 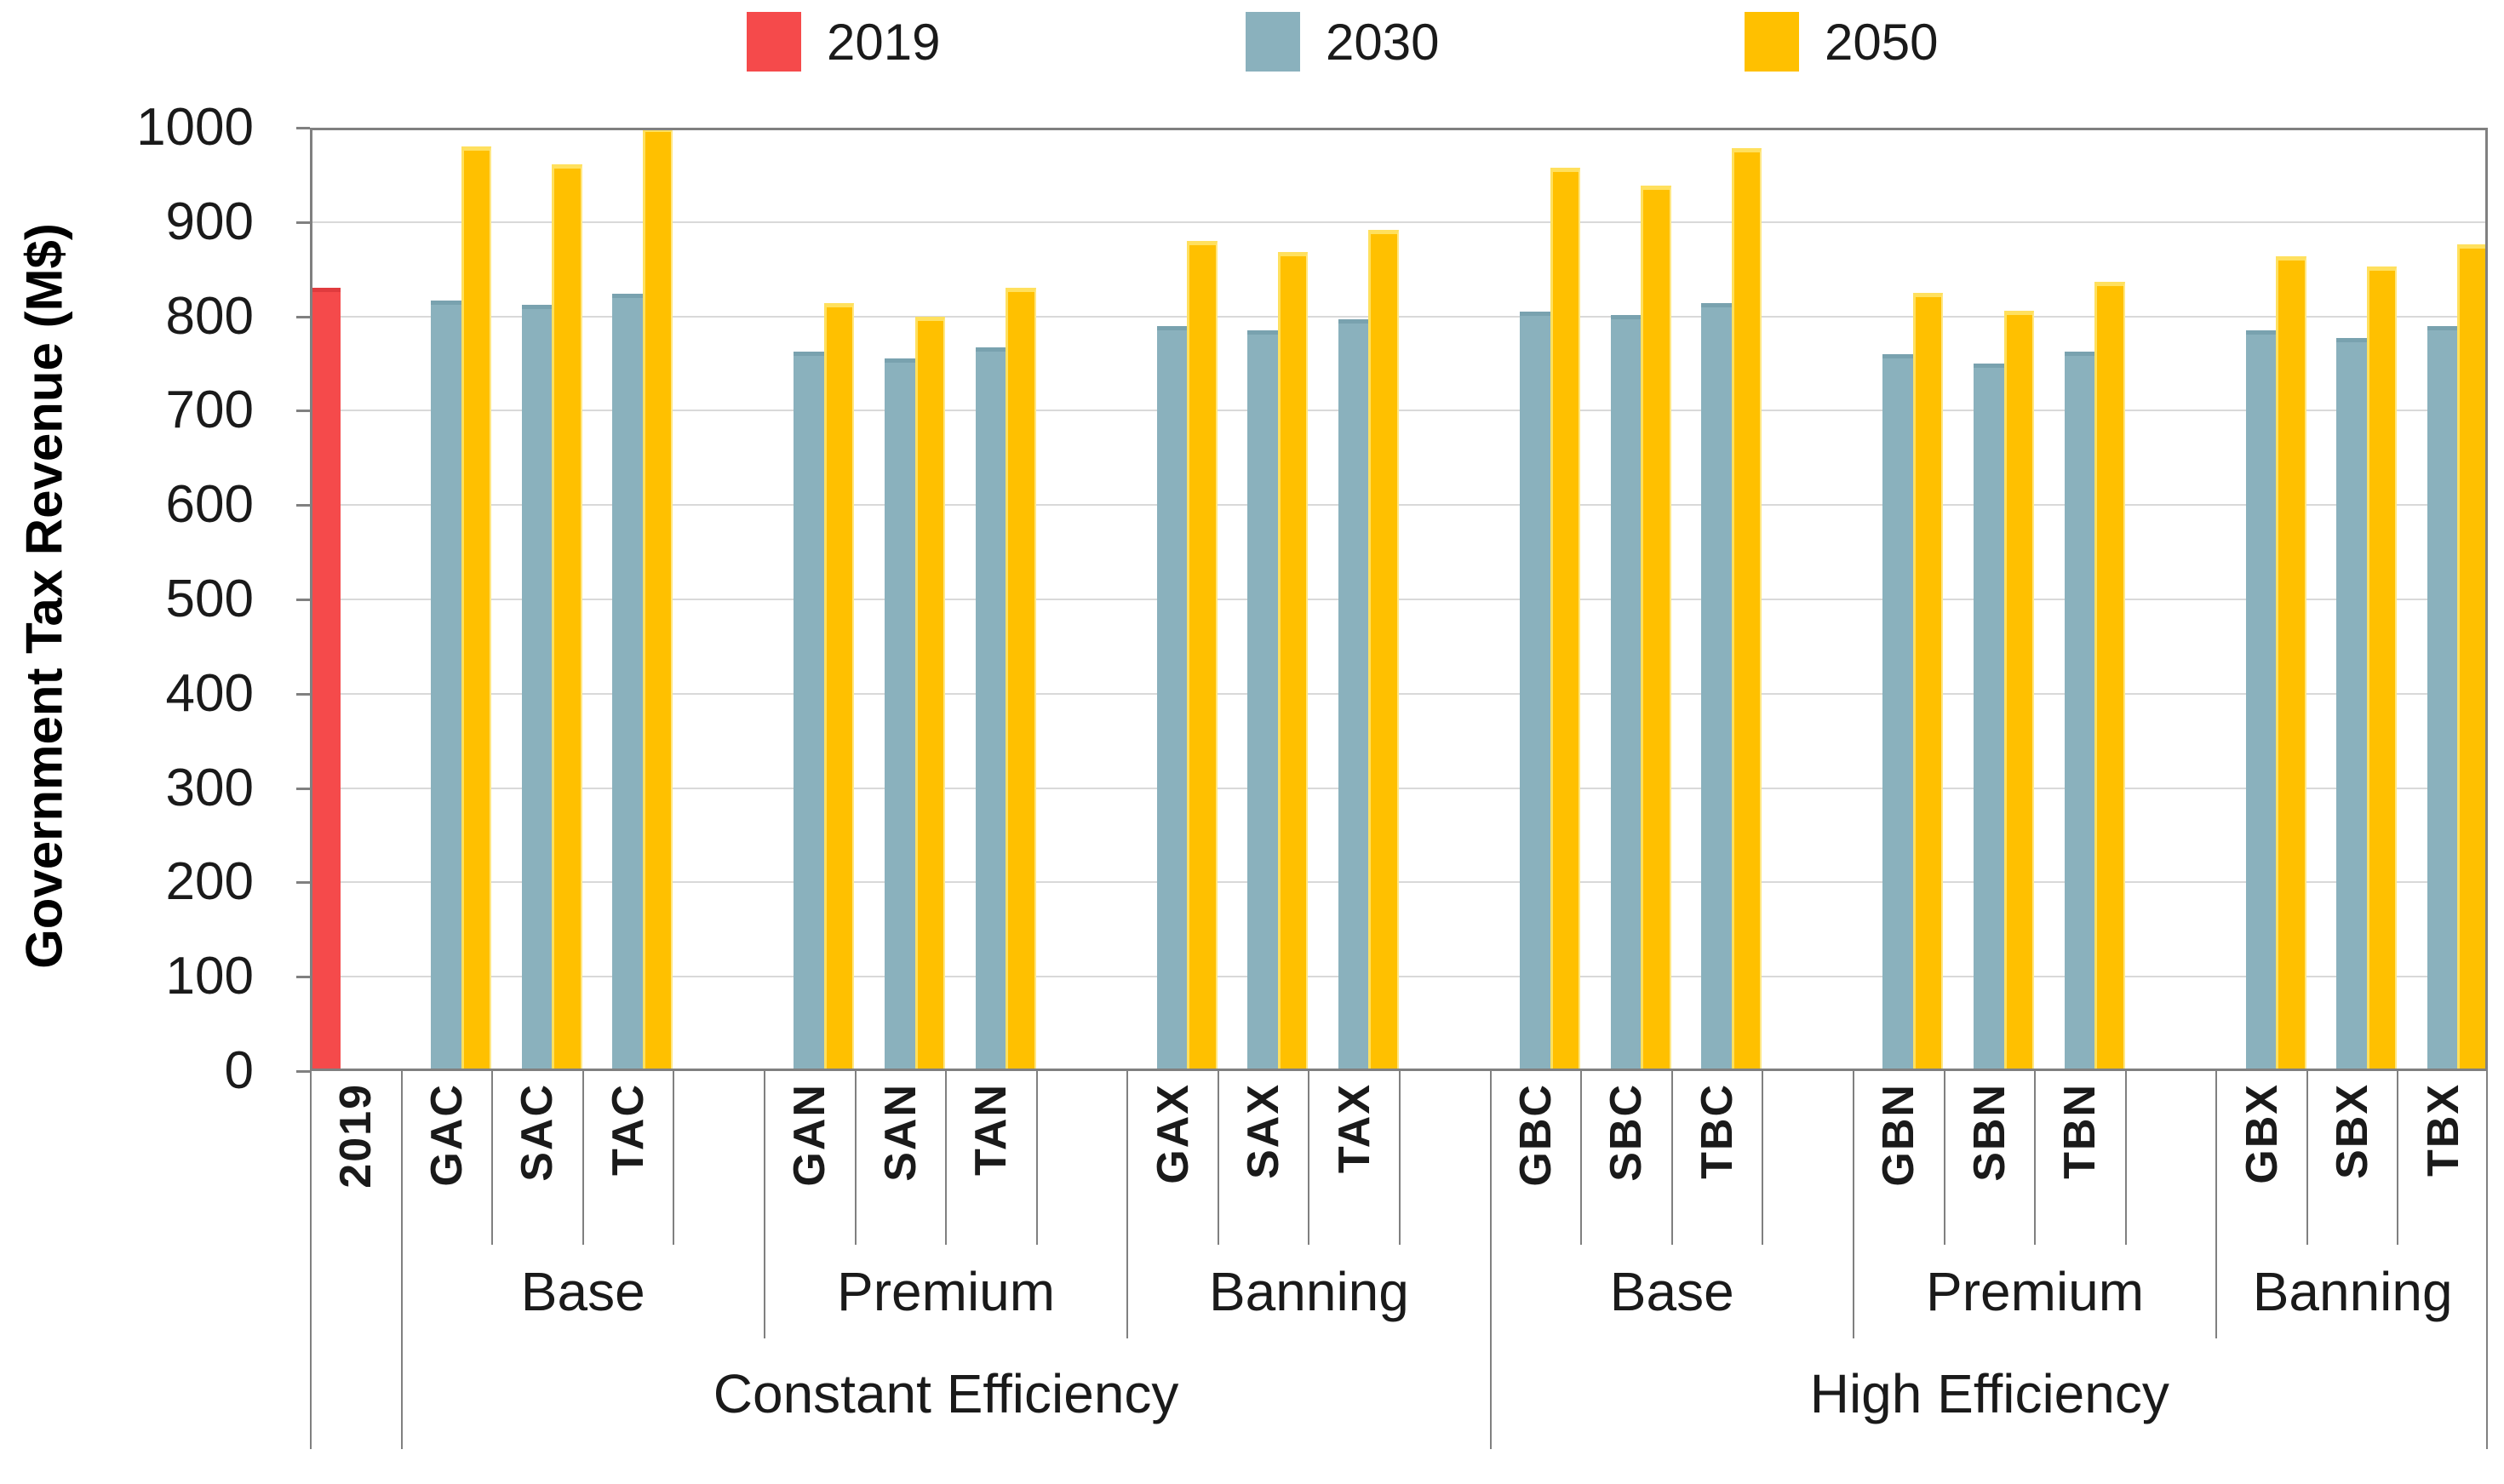 I want to click on x-cell-SAX: SAX, so click(x=1263, y=1158).